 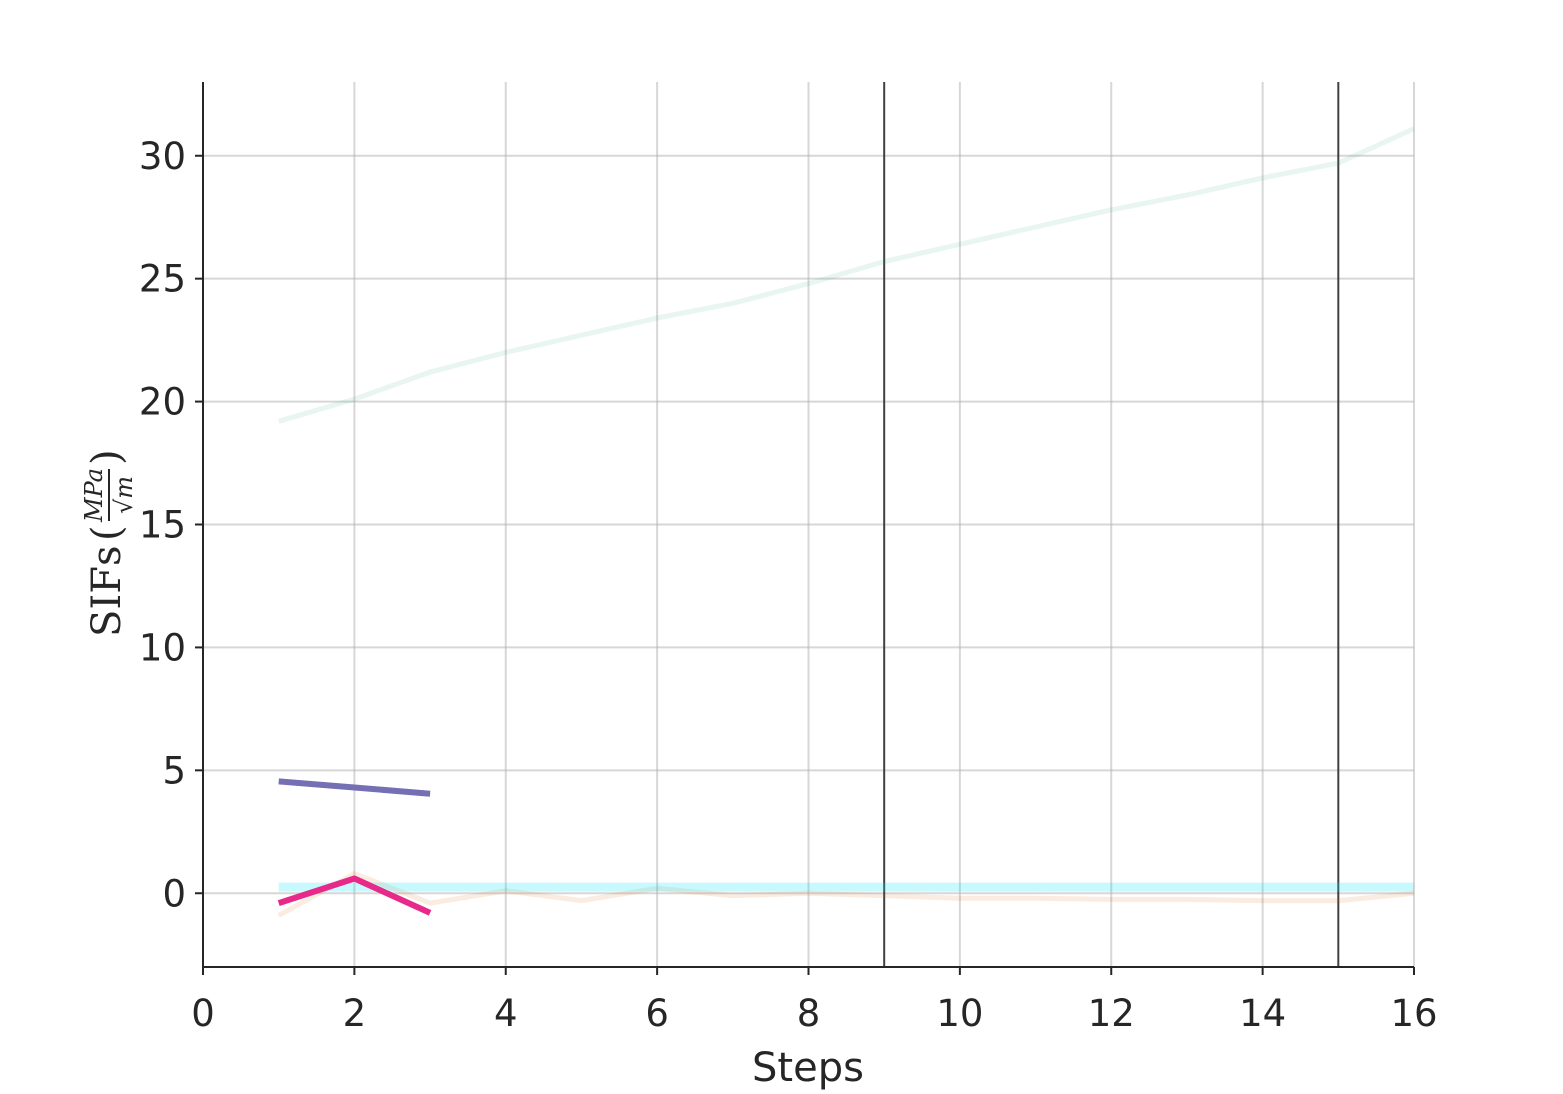 I want to click on y-axis-label-close-paren: ), so click(x=107, y=457).